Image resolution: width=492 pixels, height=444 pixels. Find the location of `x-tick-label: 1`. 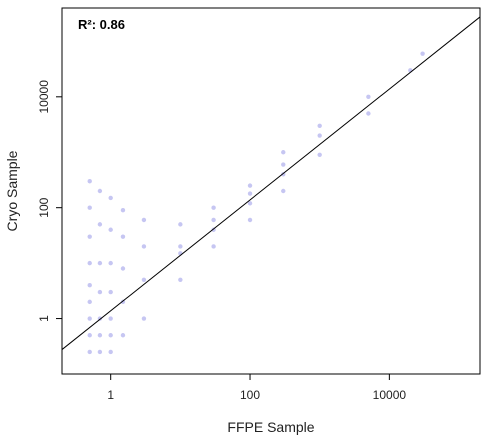

x-tick-label: 1 is located at coordinates (110, 395).